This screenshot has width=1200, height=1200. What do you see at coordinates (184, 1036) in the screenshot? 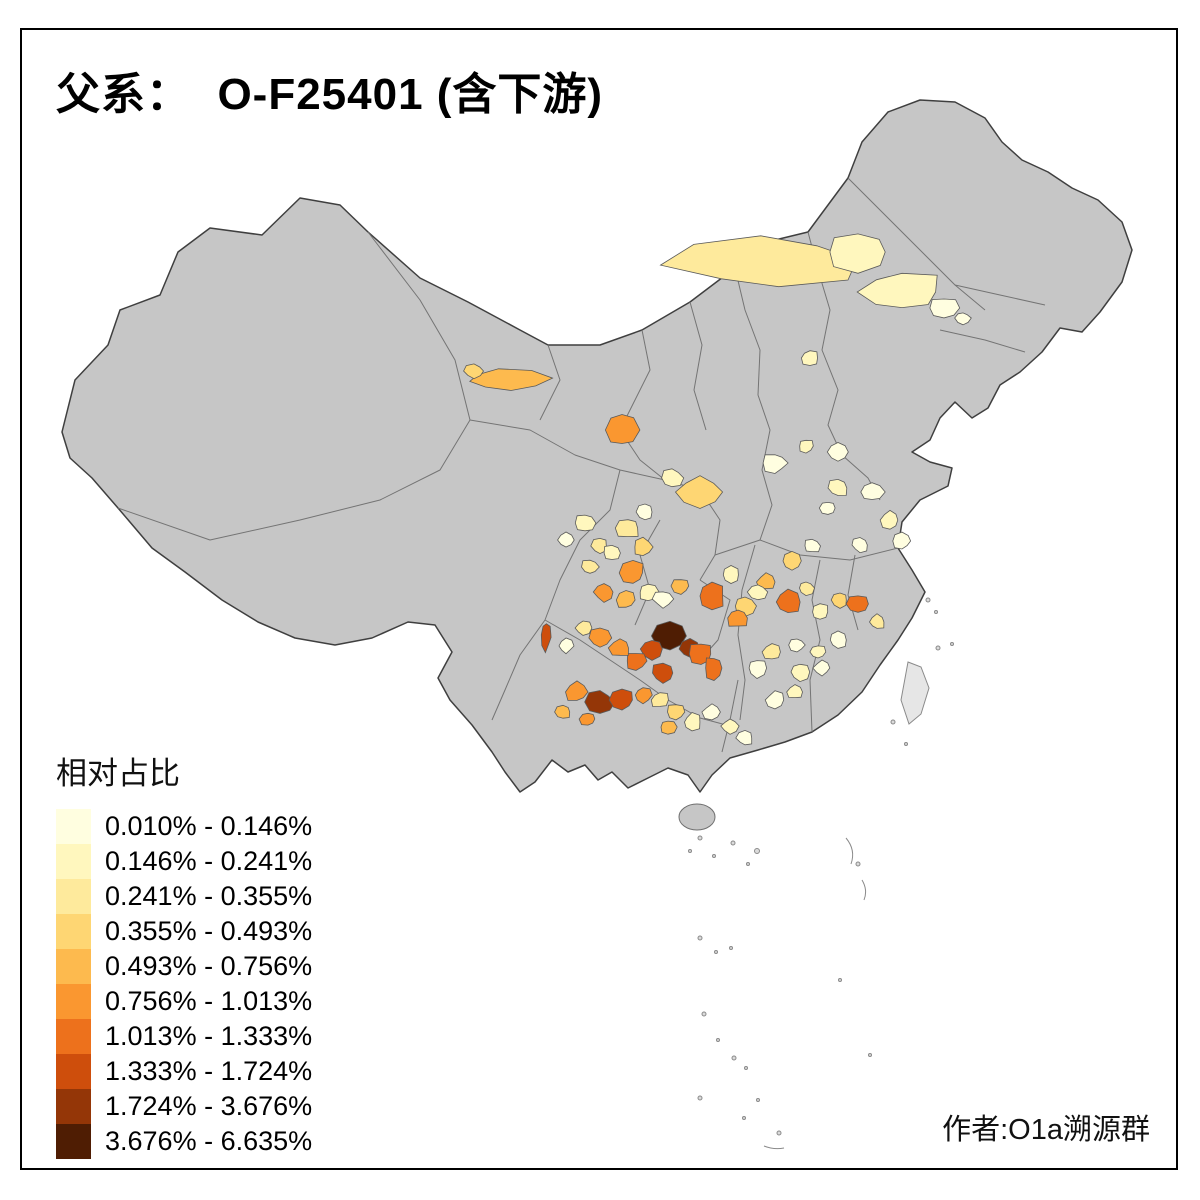
I see `legend-row: 1.013% - 1.333%` at bounding box center [184, 1036].